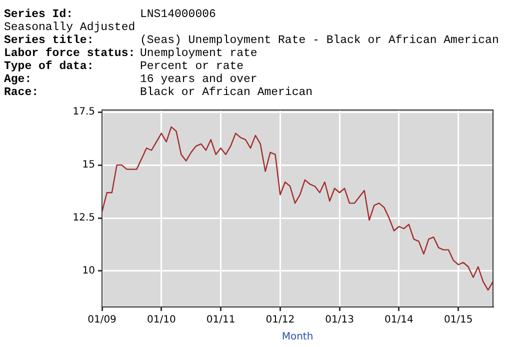 This screenshot has height=347, width=508. I want to click on y-tick-label: 10, so click(88, 271).